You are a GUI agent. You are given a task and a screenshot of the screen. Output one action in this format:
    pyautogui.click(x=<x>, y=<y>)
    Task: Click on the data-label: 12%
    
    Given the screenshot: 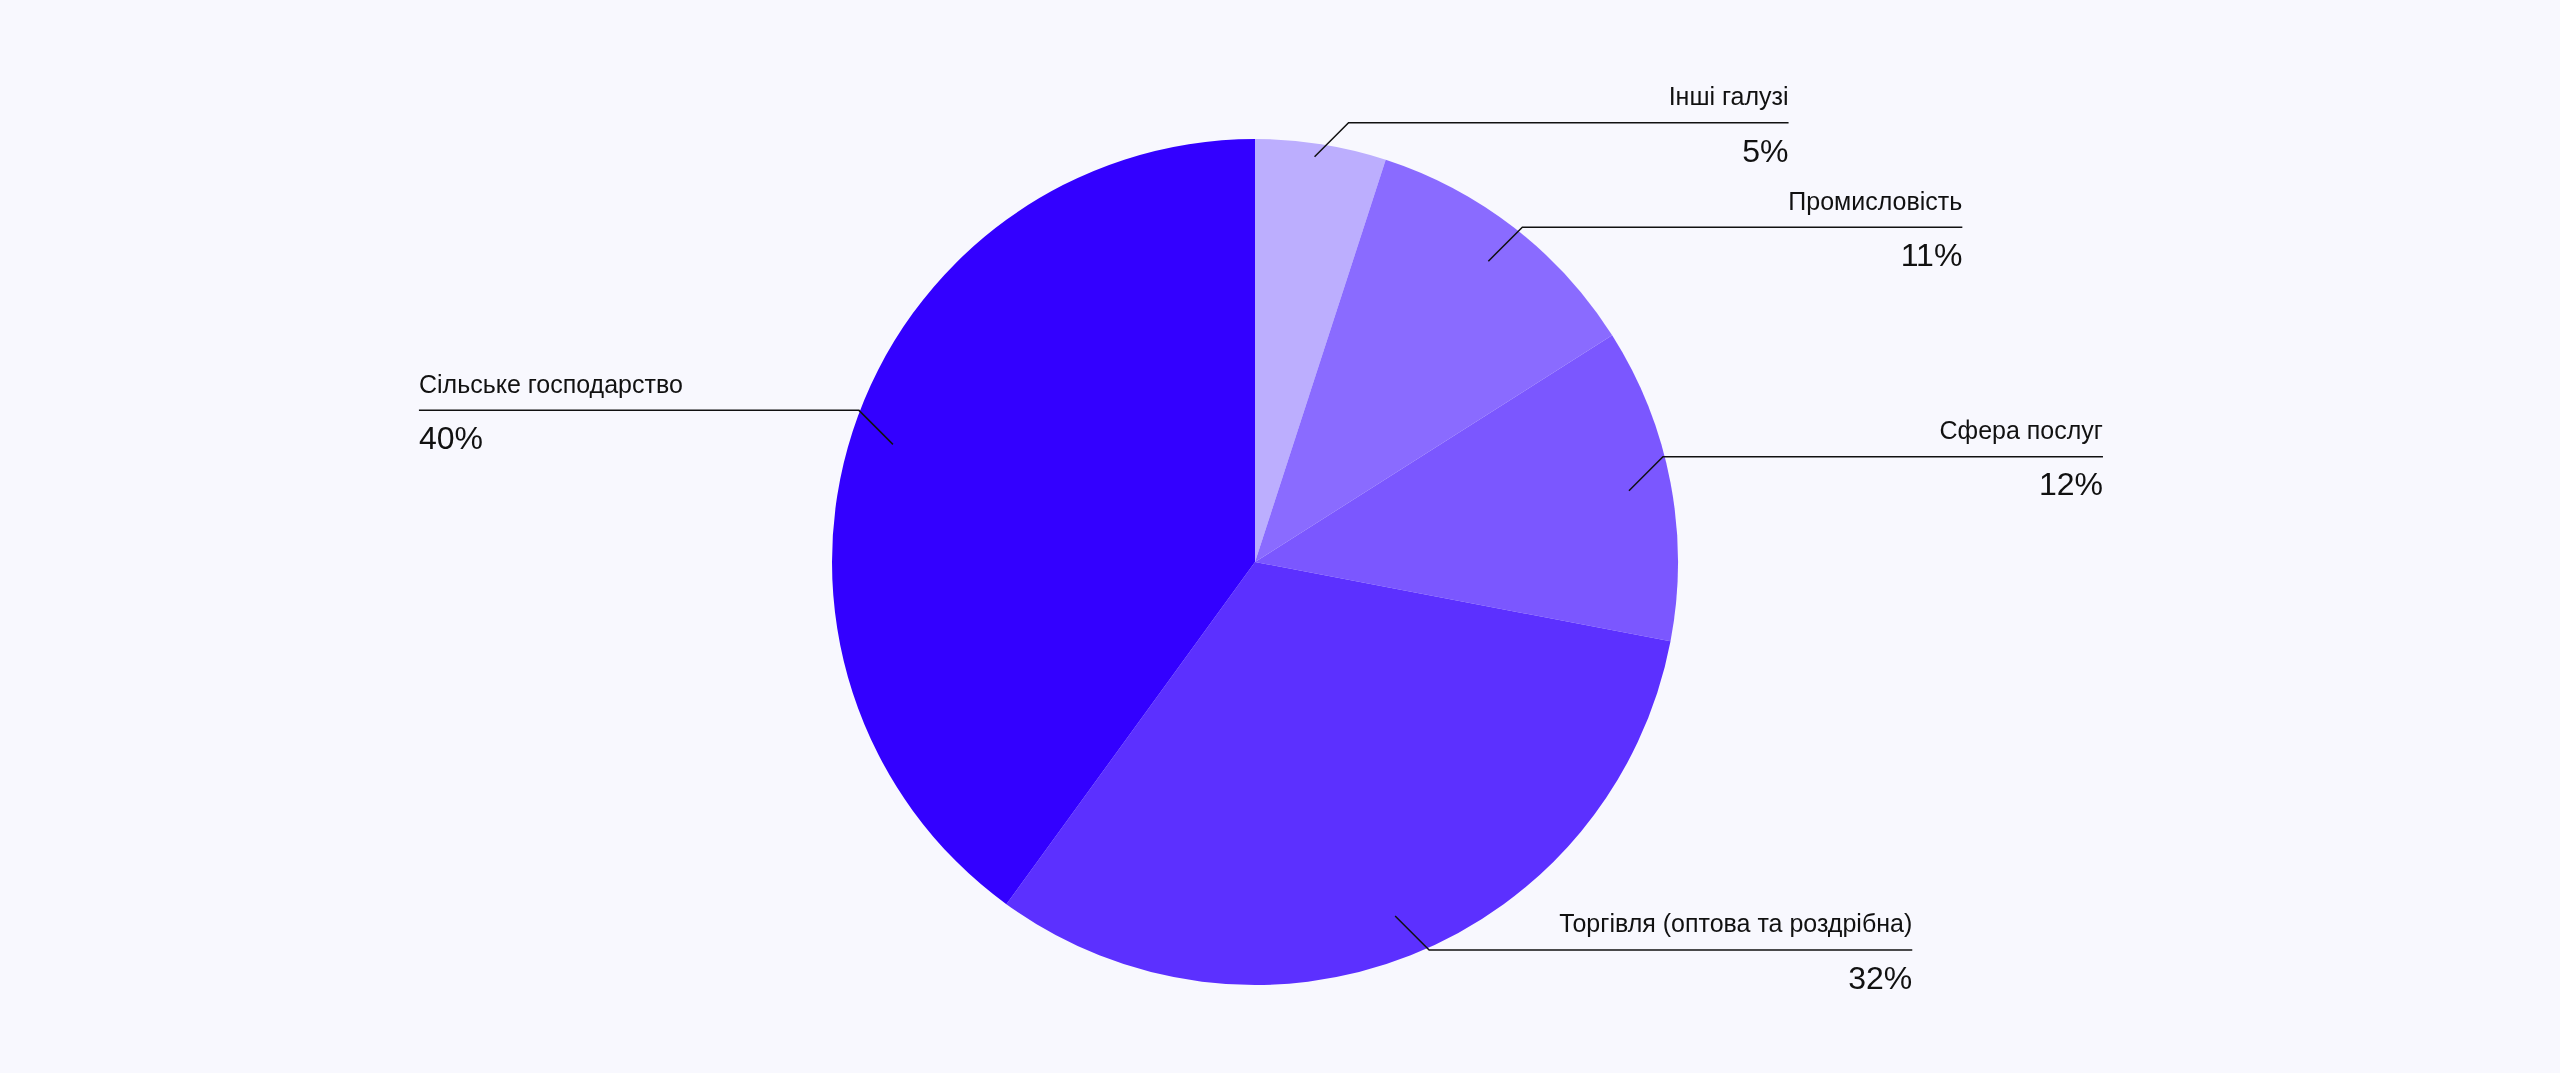 What is the action you would take?
    pyautogui.click(x=2070, y=484)
    